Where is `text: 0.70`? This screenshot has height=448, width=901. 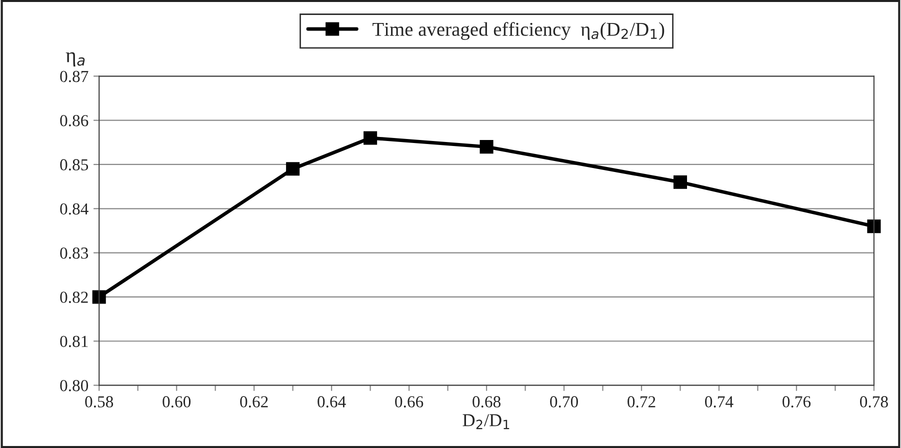
text: 0.70 is located at coordinates (564, 402).